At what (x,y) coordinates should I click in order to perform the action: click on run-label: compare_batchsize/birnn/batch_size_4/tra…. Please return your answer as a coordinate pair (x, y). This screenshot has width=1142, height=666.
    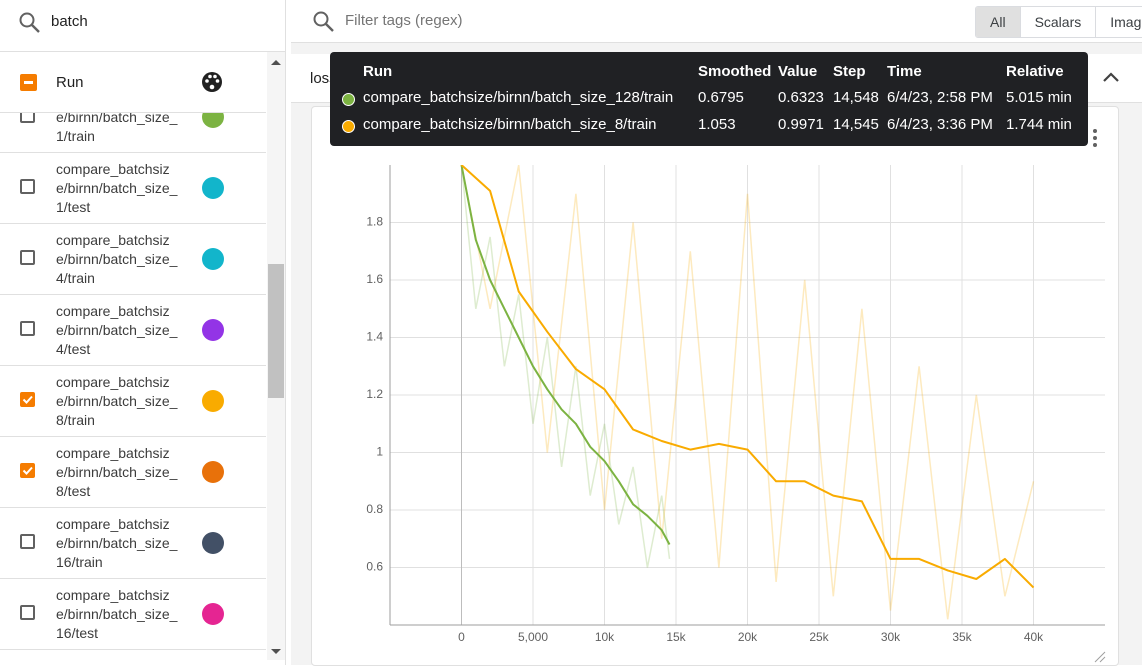
    Looking at the image, I should click on (117, 259).